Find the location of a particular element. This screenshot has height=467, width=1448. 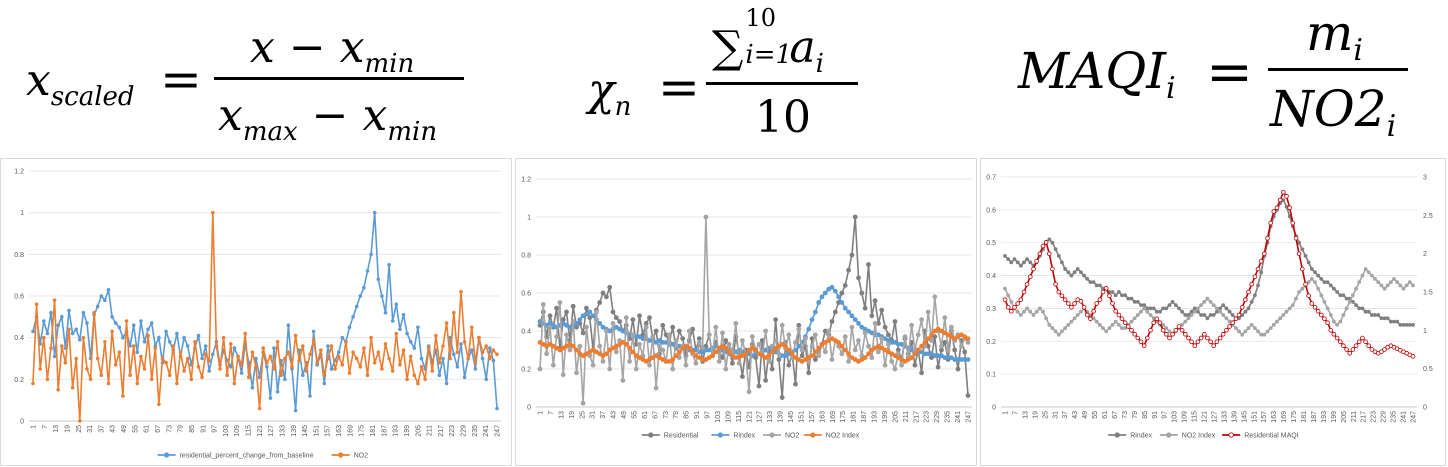

x-tick-label: 133 is located at coordinates (770, 417).